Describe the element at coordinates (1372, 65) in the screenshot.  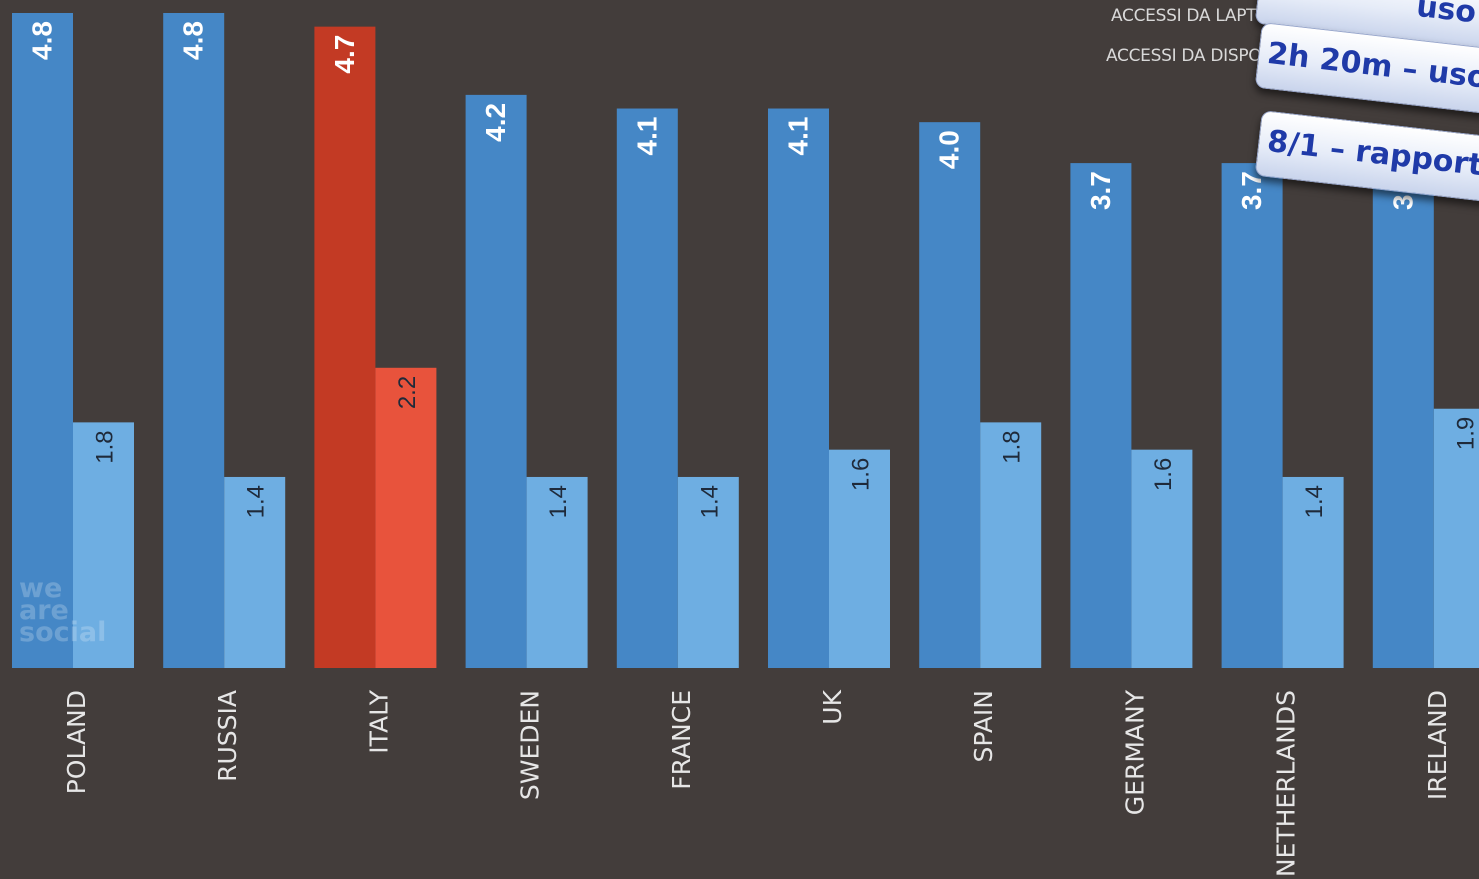
I see `callout-text: 2h 20m – uso` at that location.